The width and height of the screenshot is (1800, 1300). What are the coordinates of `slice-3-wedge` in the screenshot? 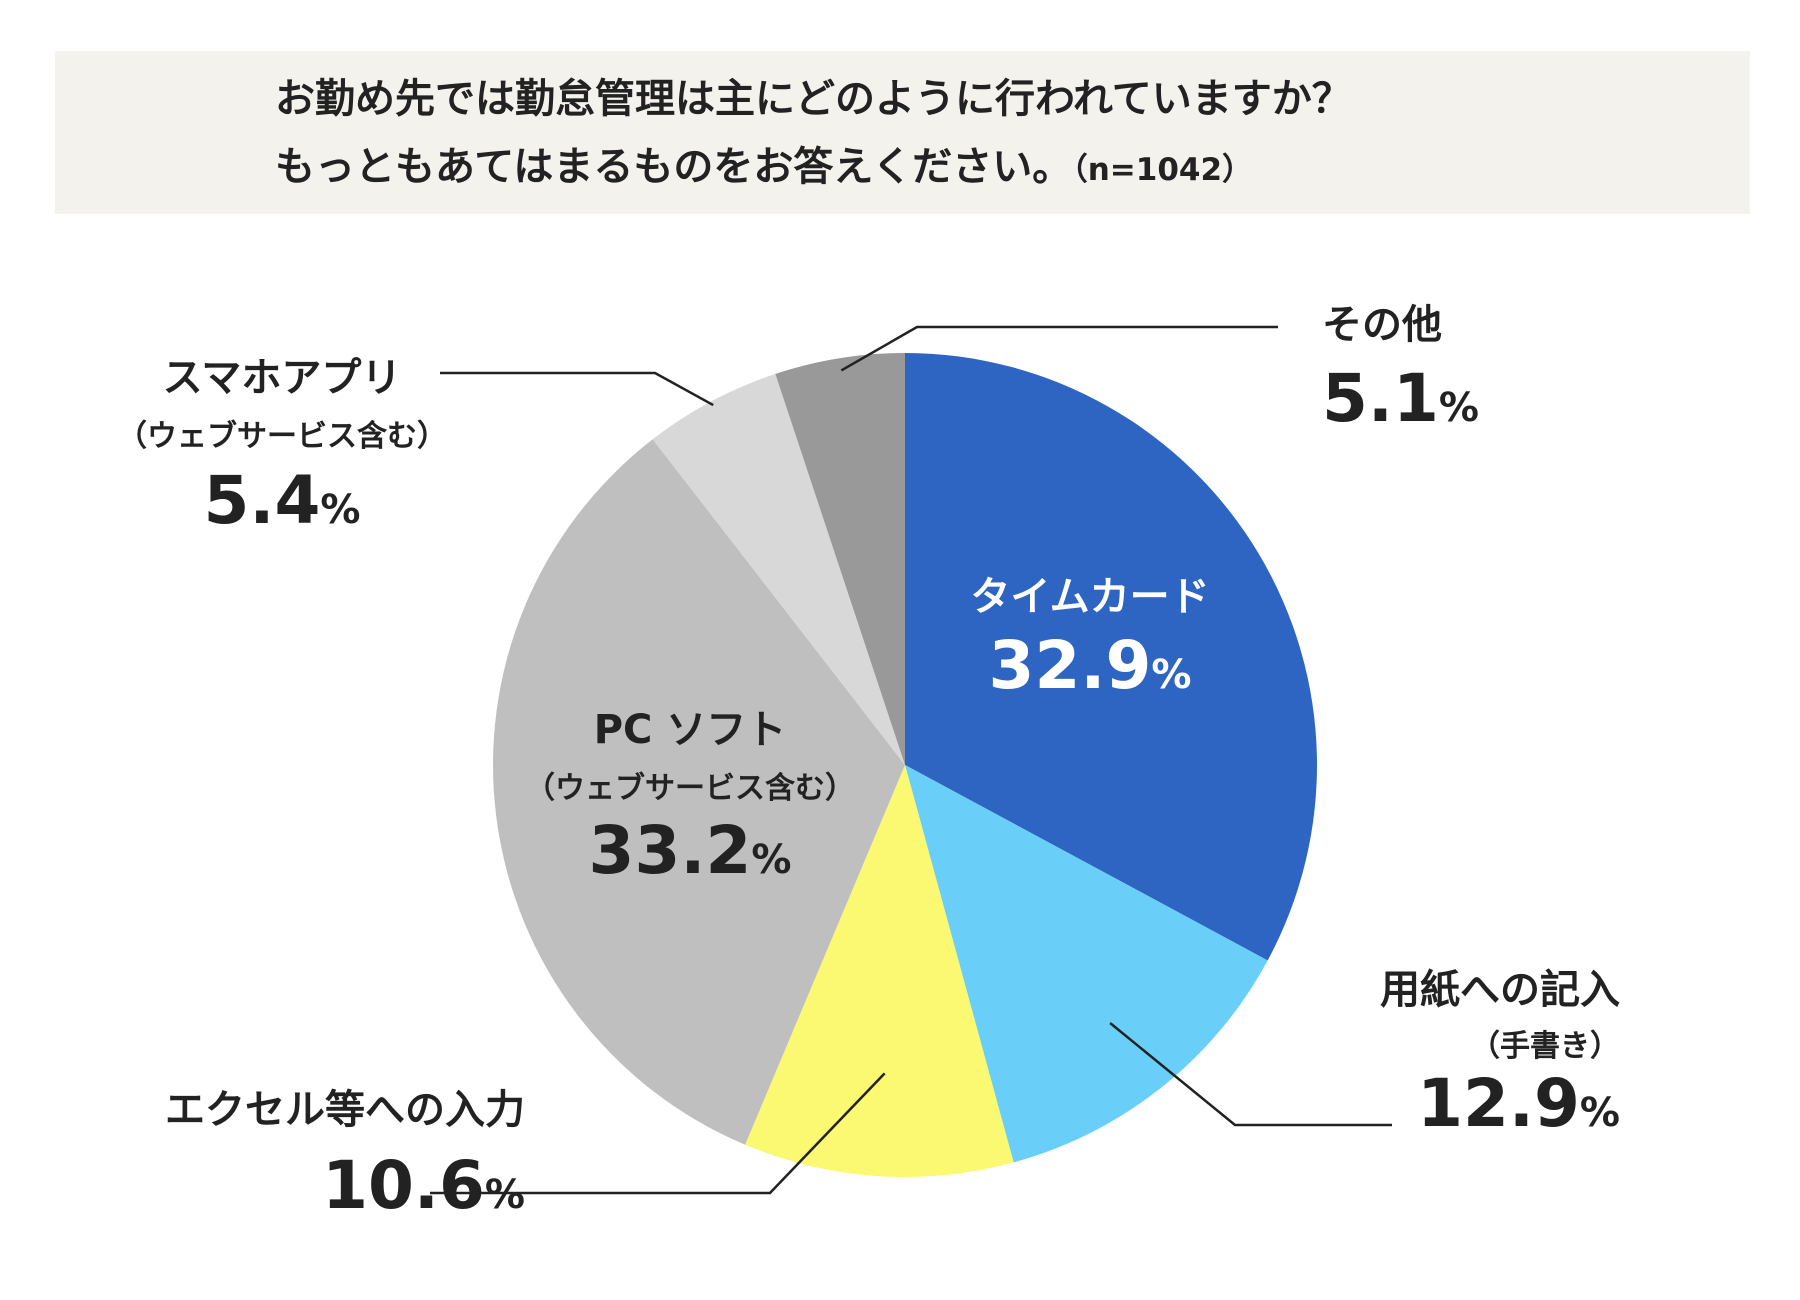 It's located at (879, 971).